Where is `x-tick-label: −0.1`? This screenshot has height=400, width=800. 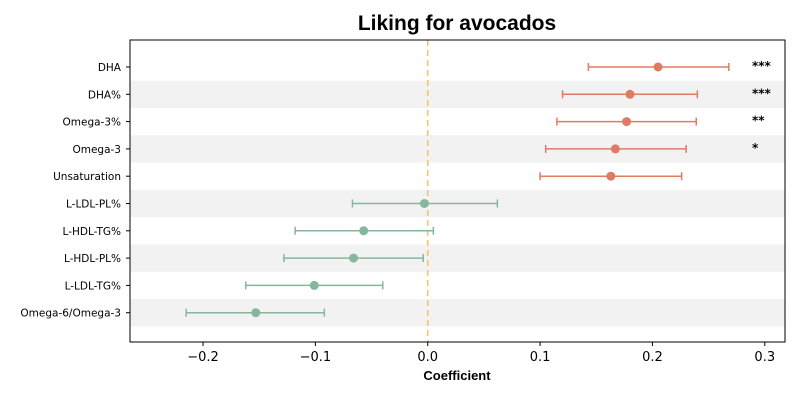
x-tick-label: −0.1 is located at coordinates (316, 357).